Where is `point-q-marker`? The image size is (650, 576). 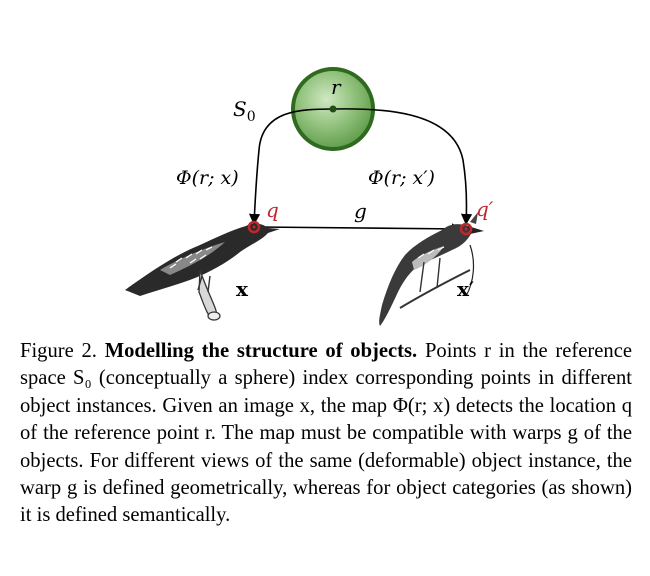 point-q-marker is located at coordinates (254, 227).